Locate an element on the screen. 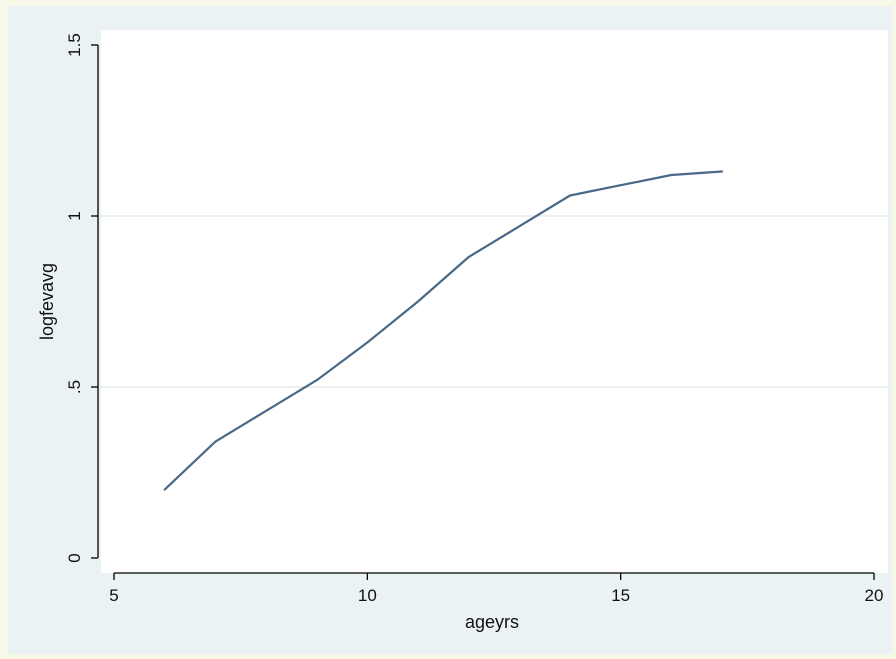 The height and width of the screenshot is (659, 896). y-tick-label-0: 0 is located at coordinates (74, 557).